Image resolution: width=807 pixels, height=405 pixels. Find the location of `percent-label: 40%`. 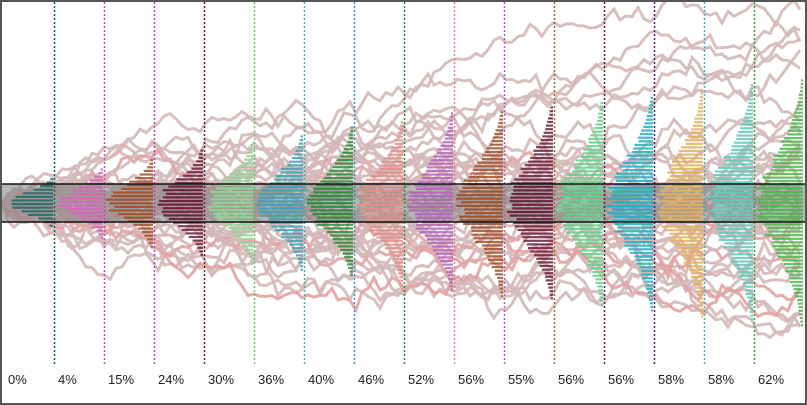

percent-label: 40% is located at coordinates (321, 379).